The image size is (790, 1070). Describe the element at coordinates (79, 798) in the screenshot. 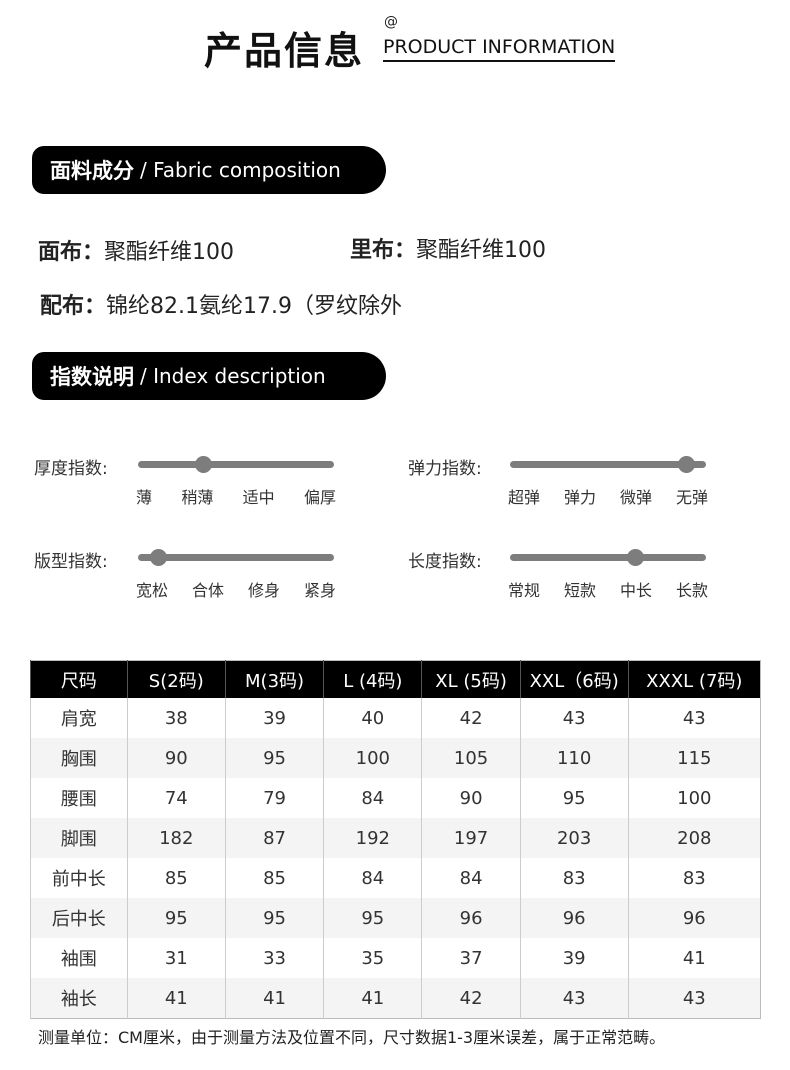

I see `row-label: 腰围` at that location.